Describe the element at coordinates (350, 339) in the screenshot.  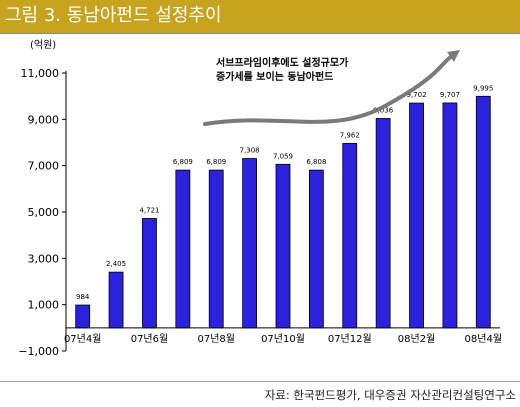
I see `x-tick-label: 07년12월` at that location.